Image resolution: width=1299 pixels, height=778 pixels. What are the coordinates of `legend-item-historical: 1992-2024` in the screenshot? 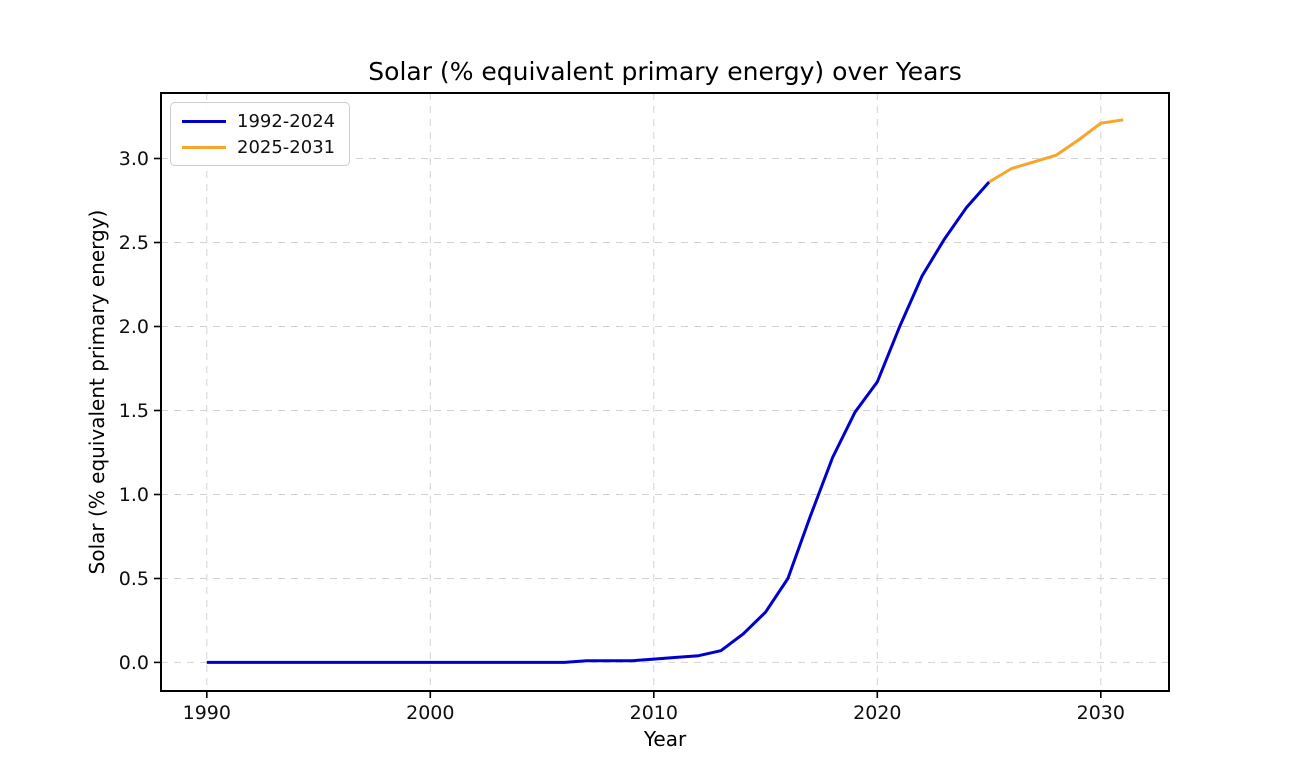 It's located at (258, 121).